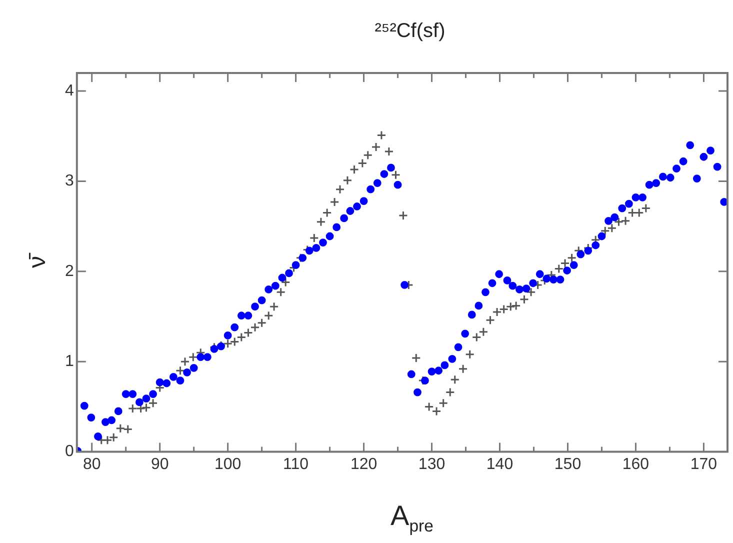 The height and width of the screenshot is (543, 733). I want to click on x-tick-label: 150, so click(568, 464).